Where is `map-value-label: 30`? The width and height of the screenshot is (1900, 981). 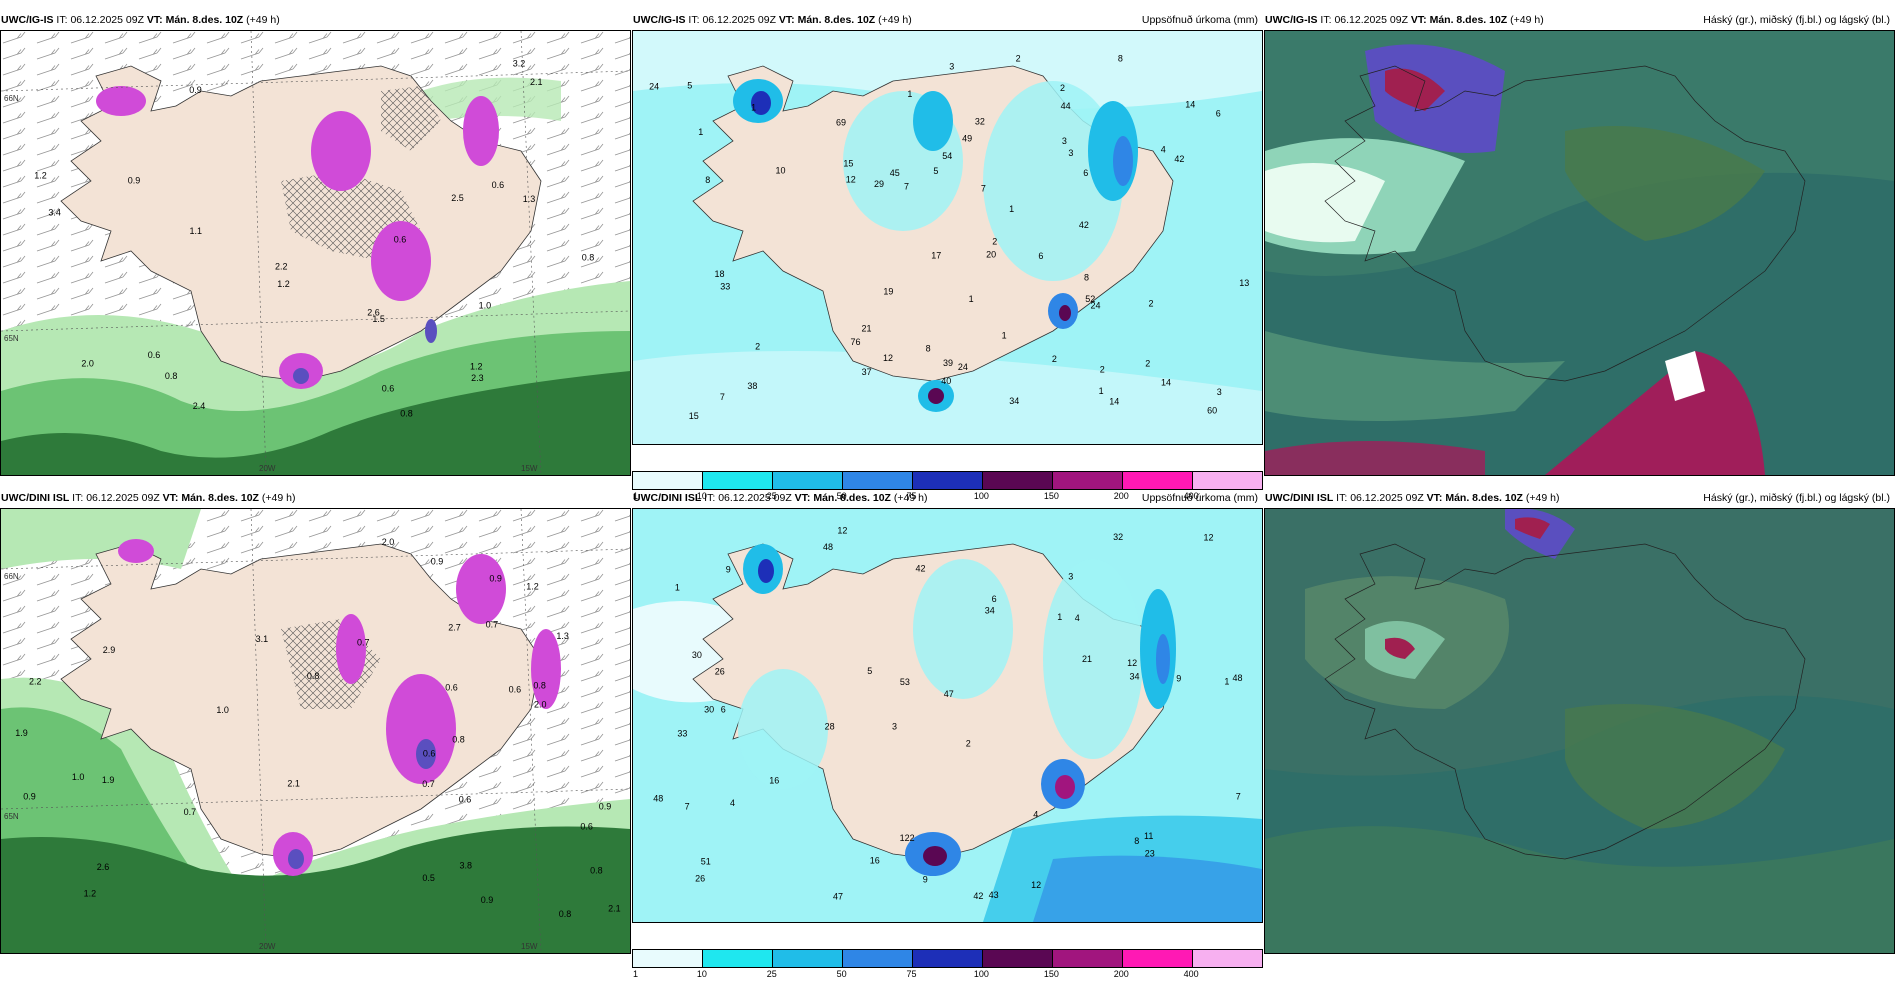
map-value-label: 30 is located at coordinates (709, 710).